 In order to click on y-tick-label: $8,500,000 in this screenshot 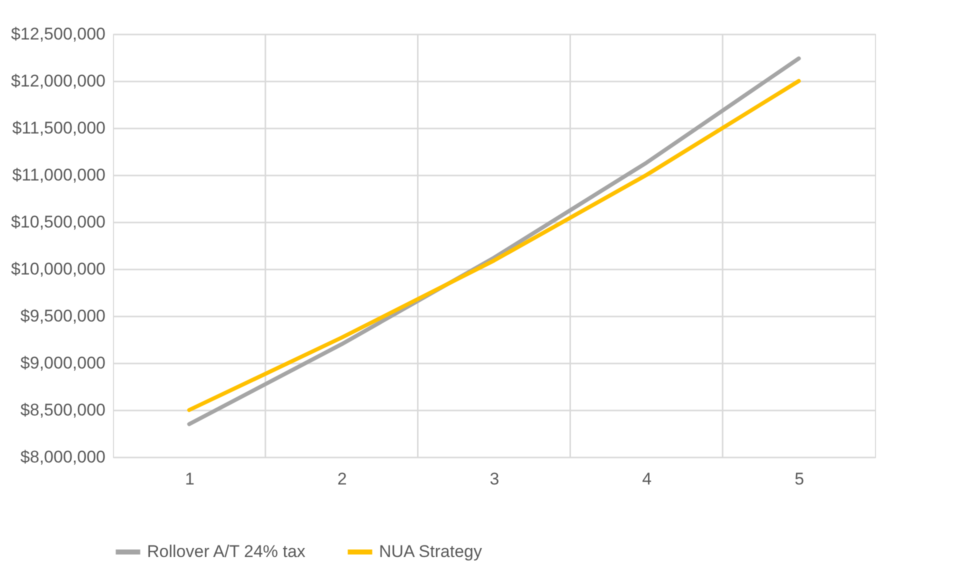, I will do `click(63, 410)`.